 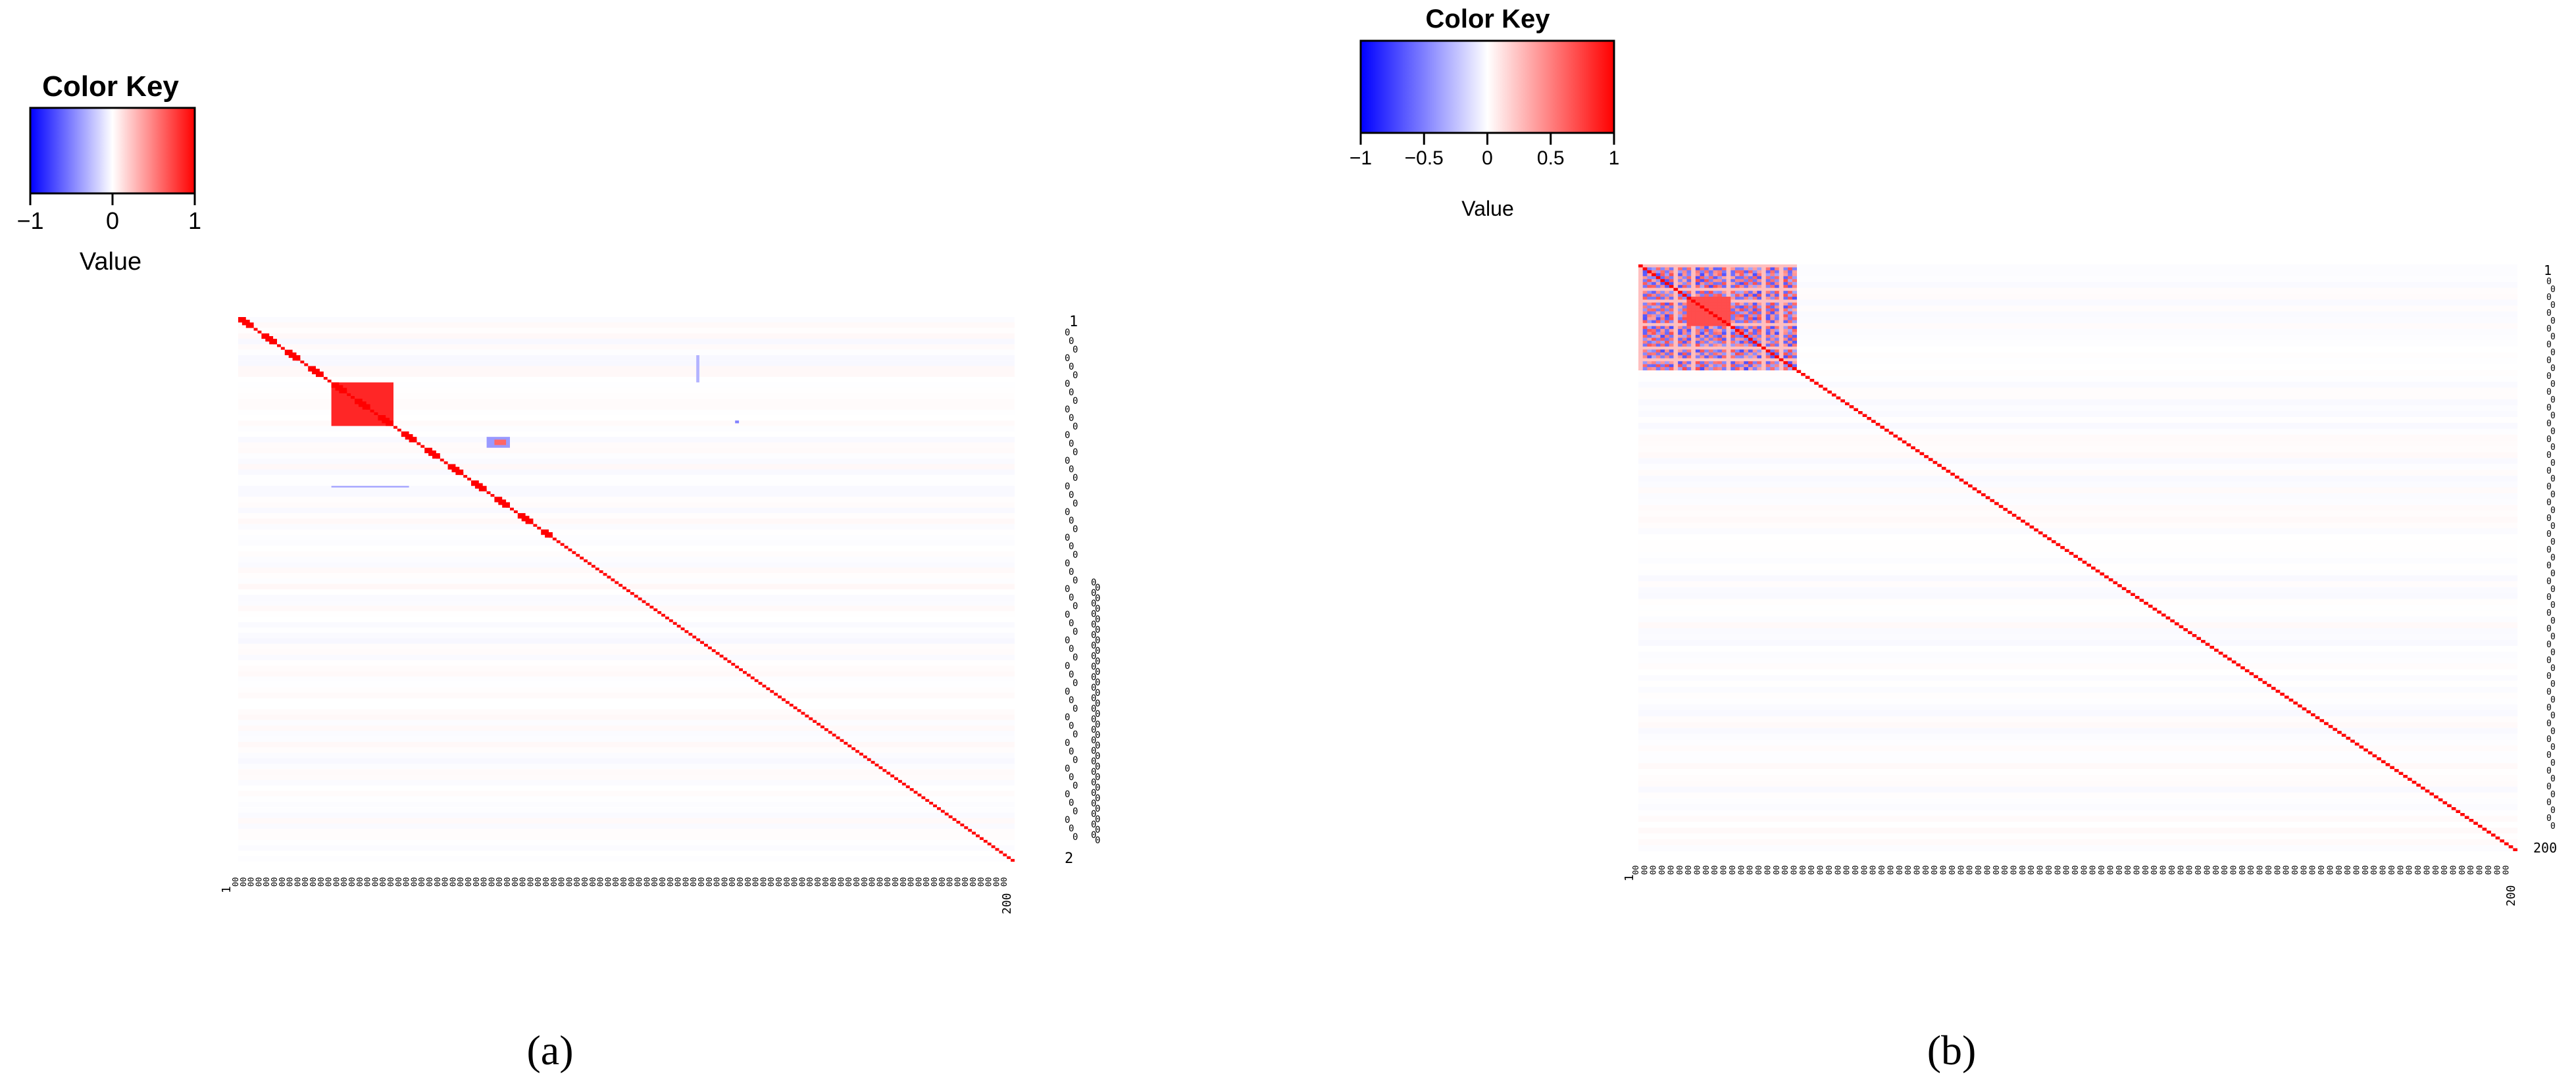 What do you see at coordinates (1487, 86) in the screenshot?
I see `color-key-gradient-b` at bounding box center [1487, 86].